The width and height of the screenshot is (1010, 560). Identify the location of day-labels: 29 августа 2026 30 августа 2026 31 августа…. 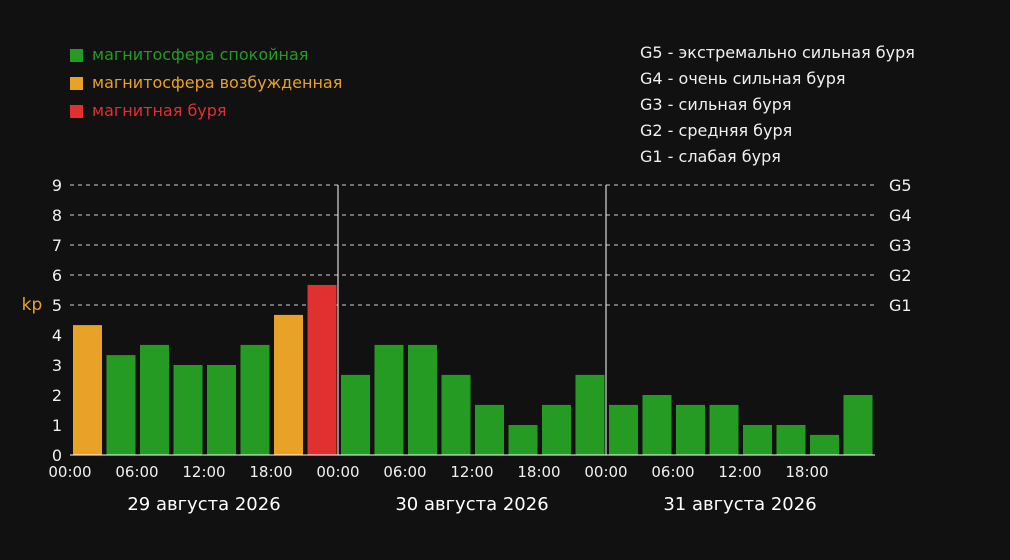
(471, 504).